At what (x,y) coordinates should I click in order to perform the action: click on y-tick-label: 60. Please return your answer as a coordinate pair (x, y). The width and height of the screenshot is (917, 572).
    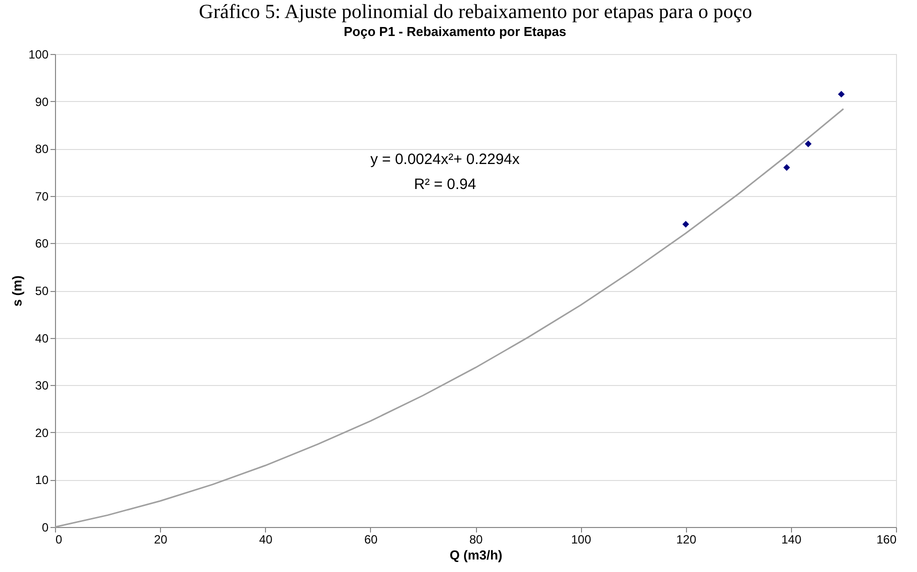
    Looking at the image, I should click on (42, 243).